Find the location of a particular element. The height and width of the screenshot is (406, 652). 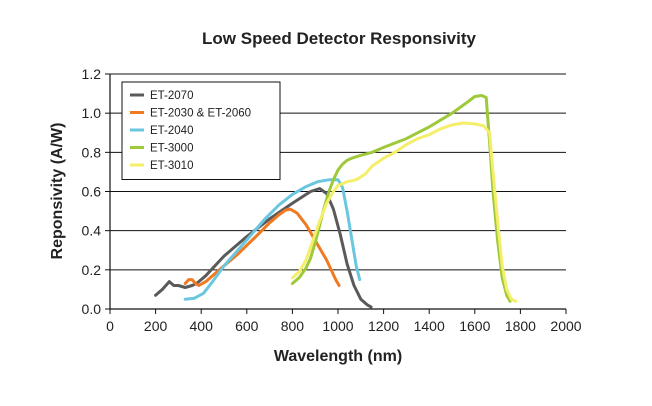

x-tick-label: 1200 is located at coordinates (383, 326).